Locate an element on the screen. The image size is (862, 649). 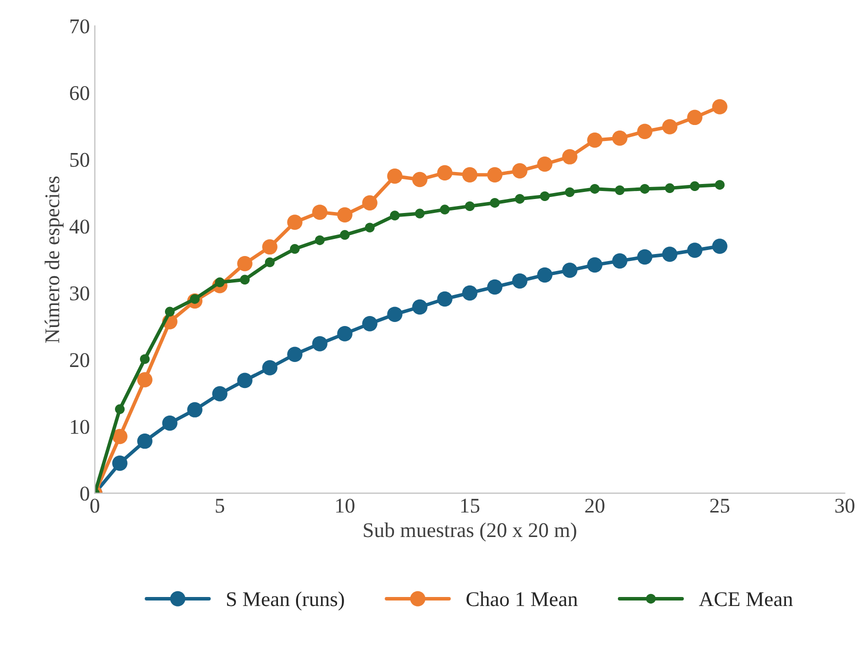
x-tick-label: 10 is located at coordinates (345, 505).